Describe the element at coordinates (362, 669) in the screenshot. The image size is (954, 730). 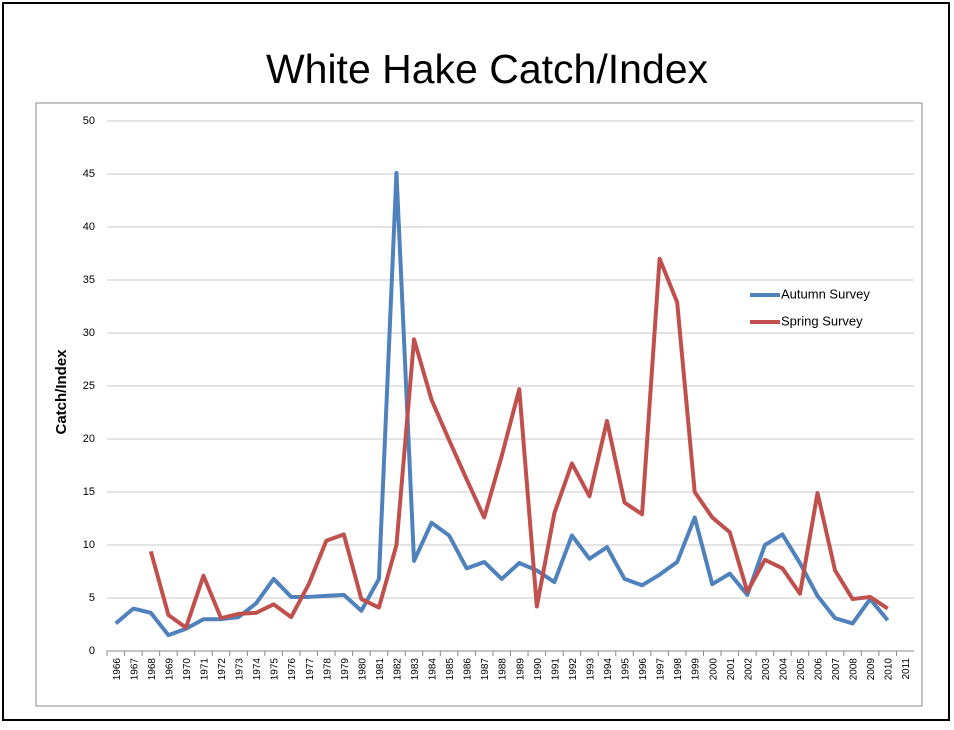
I see `x-tick-label: 1980` at that location.